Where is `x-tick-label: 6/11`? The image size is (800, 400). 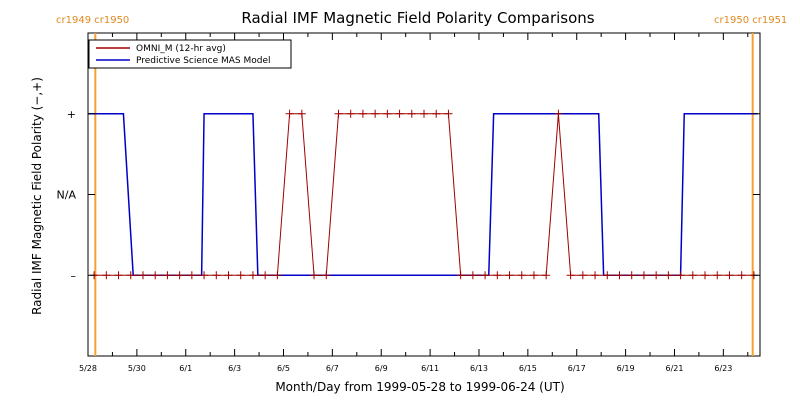 x-tick-label: 6/11 is located at coordinates (430, 368).